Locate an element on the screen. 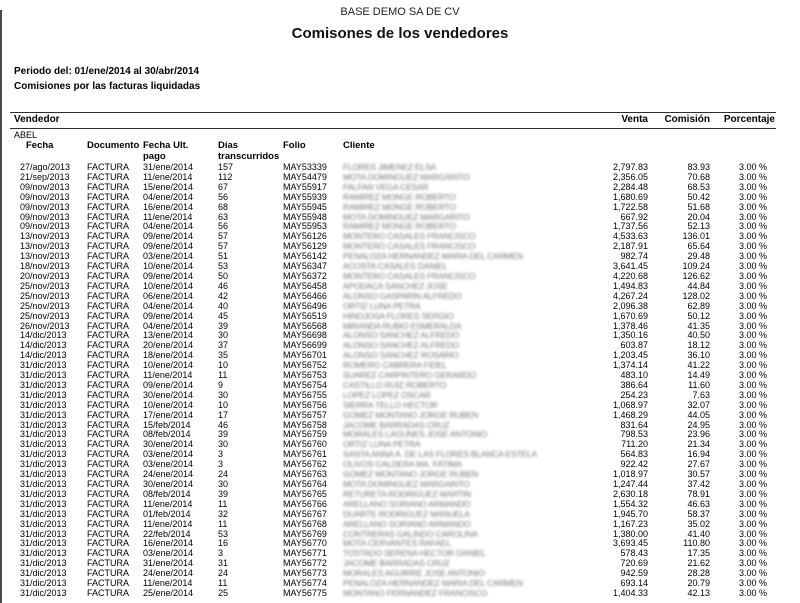  cell-folio: MAY55917 is located at coordinates (305, 187).